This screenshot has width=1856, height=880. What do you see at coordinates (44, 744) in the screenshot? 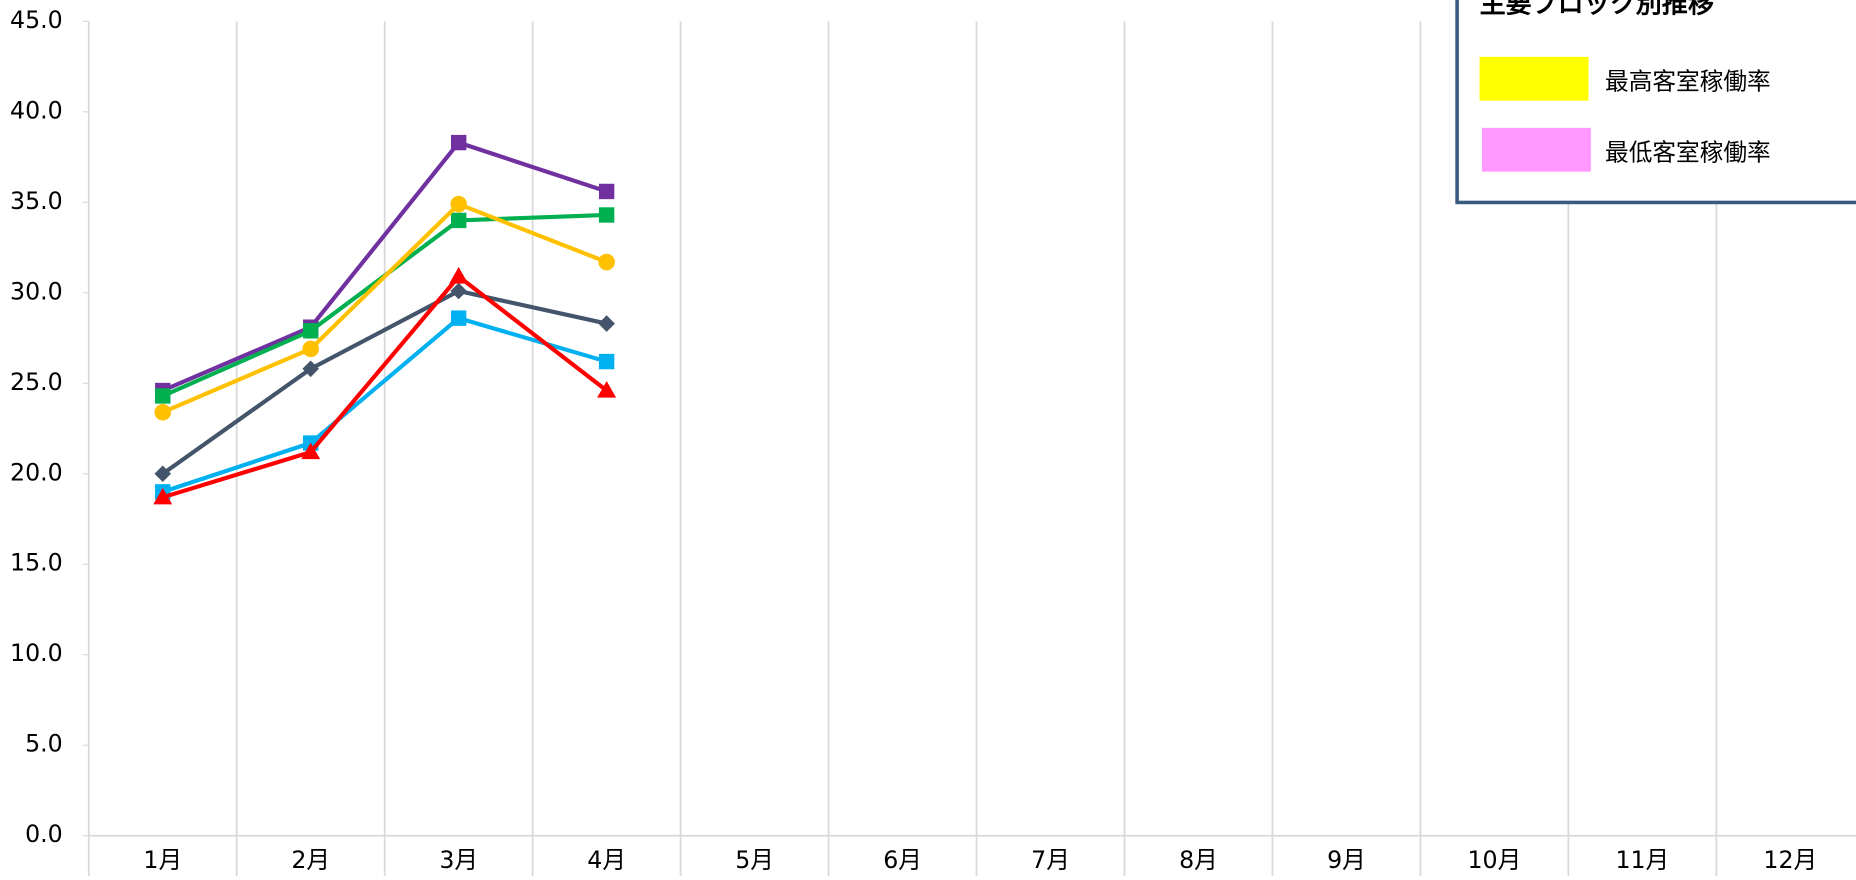
I see `y-tick-label: 5.0` at bounding box center [44, 744].